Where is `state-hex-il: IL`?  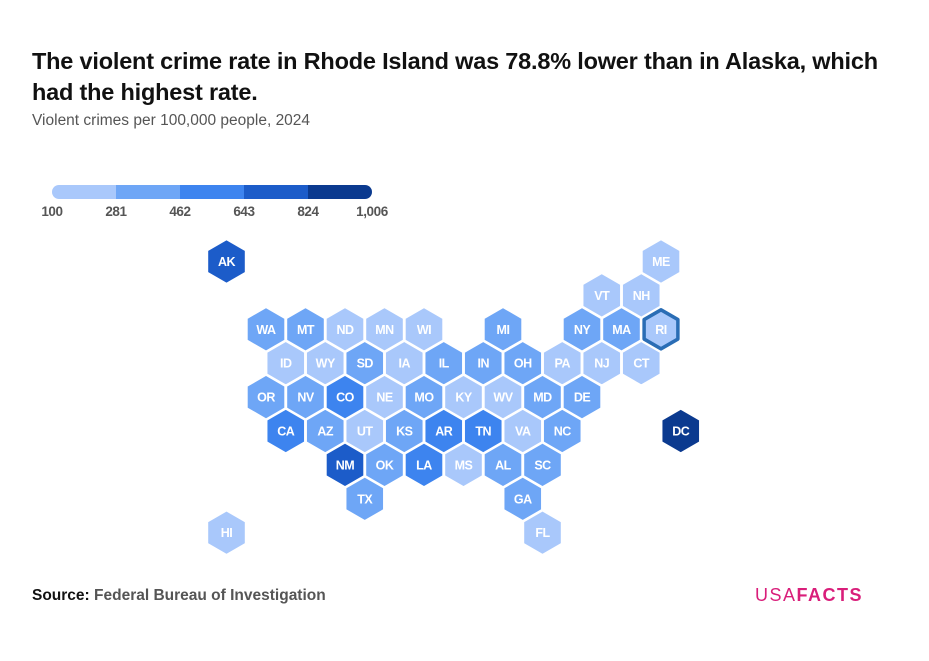 state-hex-il: IL is located at coordinates (443, 363).